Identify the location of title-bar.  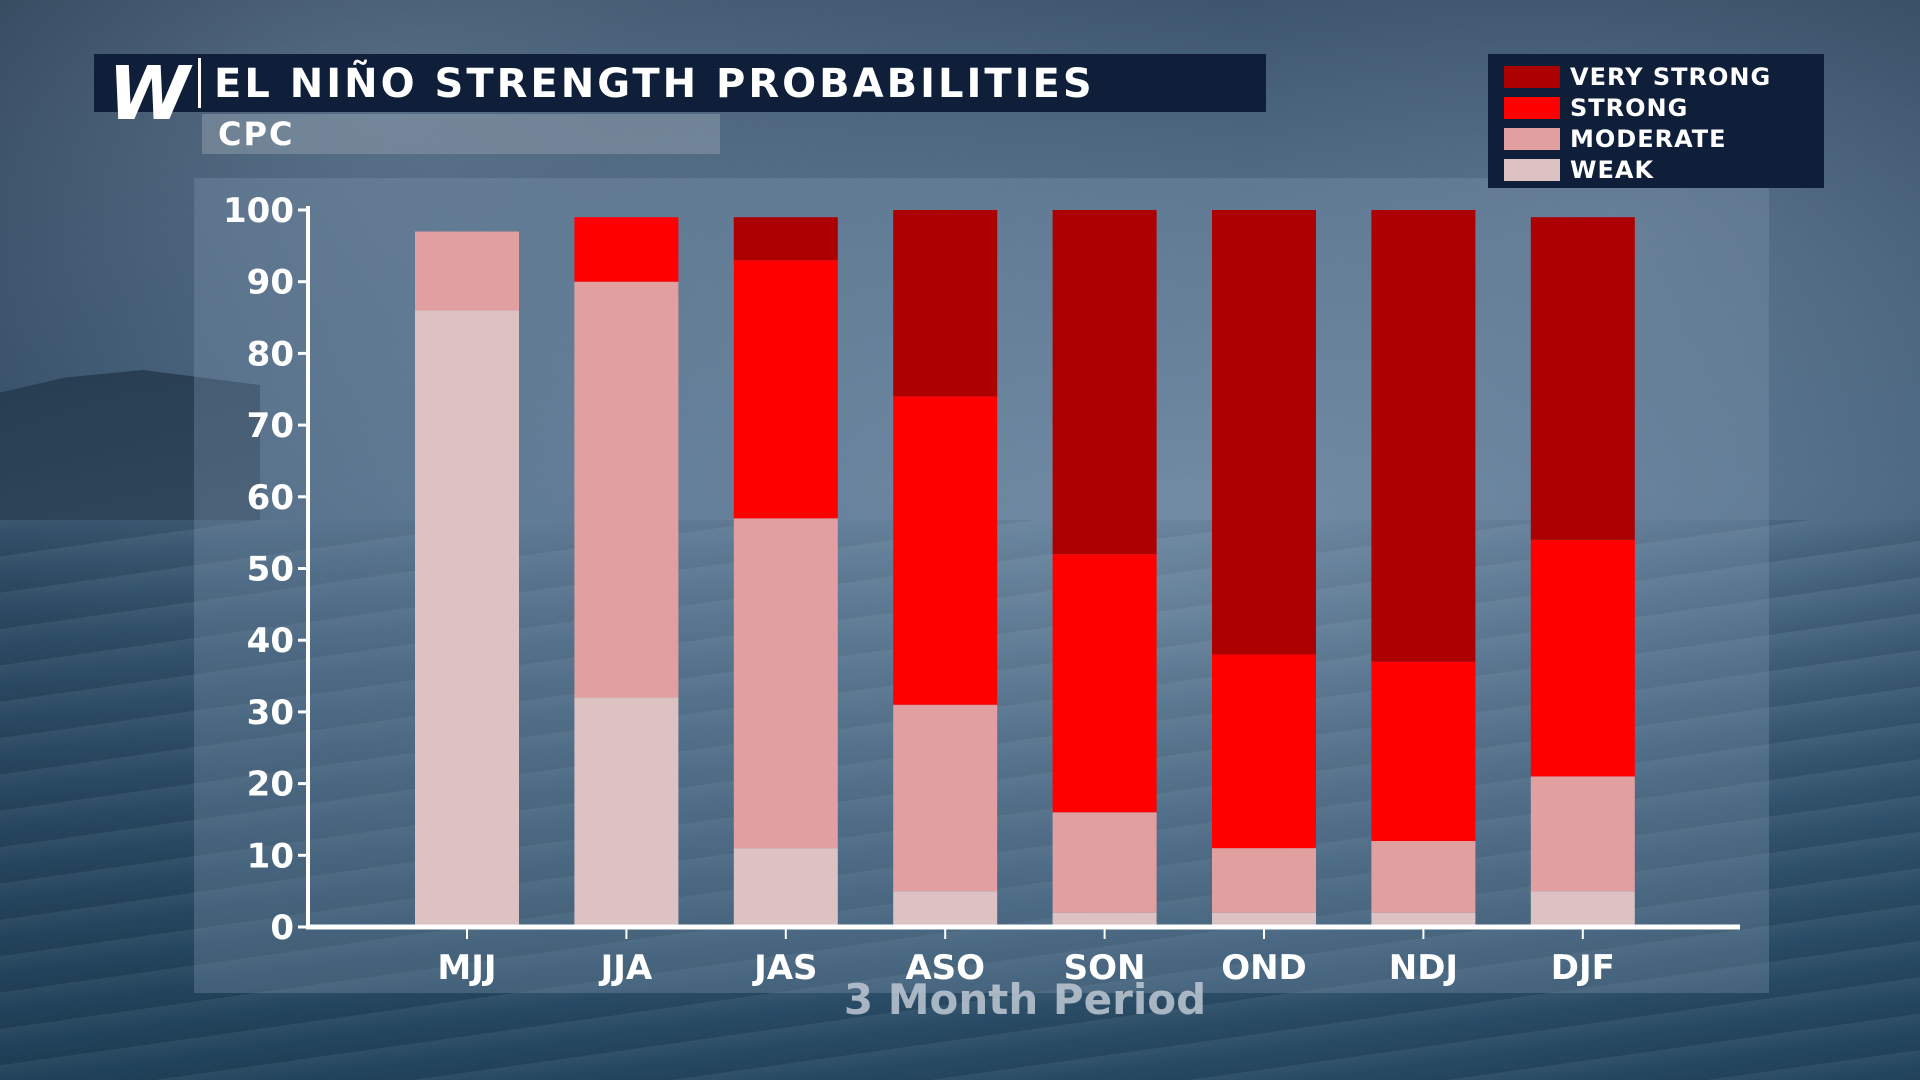
(680, 83).